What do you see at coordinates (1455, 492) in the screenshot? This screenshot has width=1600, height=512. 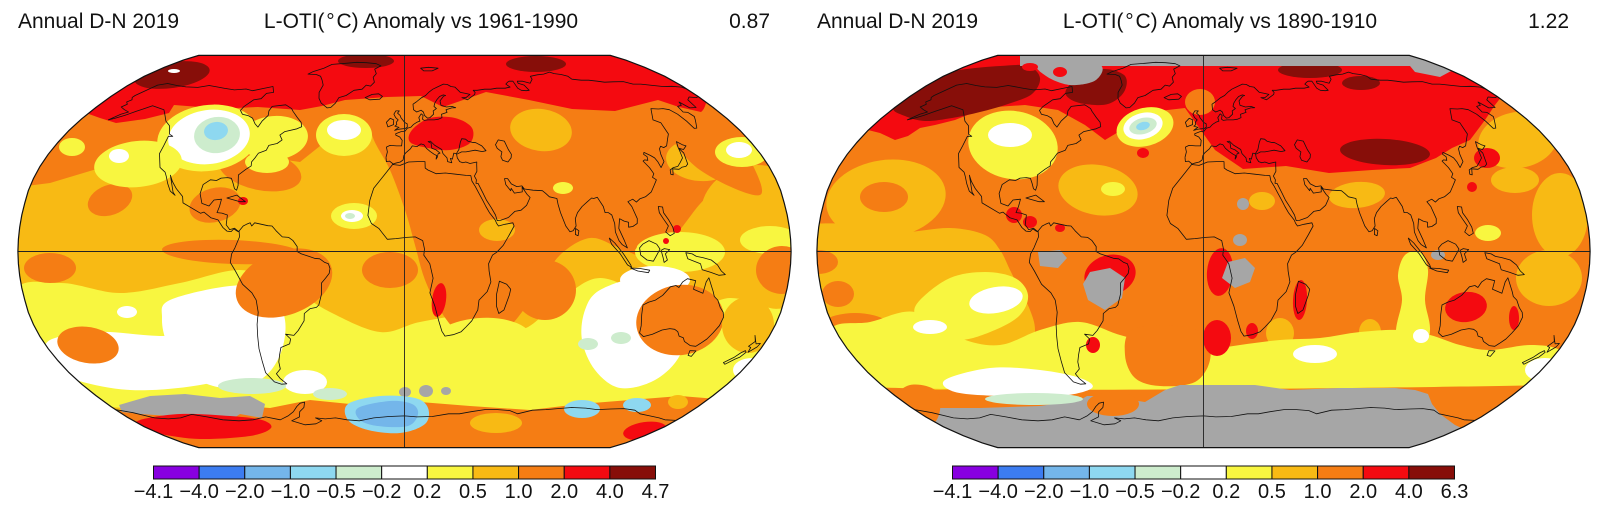 I see `svg-text: 6.3` at bounding box center [1455, 492].